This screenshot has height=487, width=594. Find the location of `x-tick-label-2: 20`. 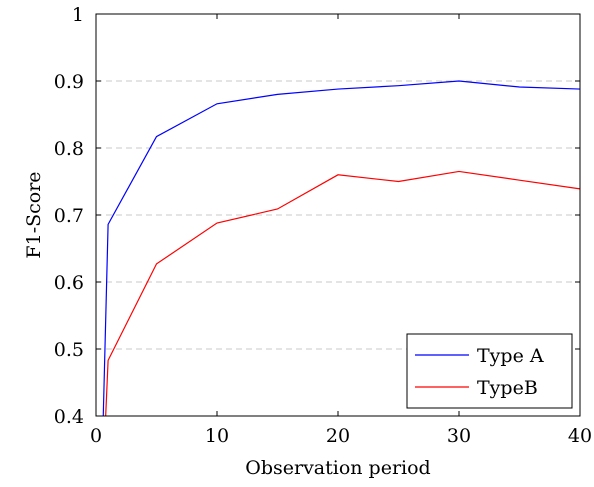

x-tick-label-2: 20 is located at coordinates (338, 436).